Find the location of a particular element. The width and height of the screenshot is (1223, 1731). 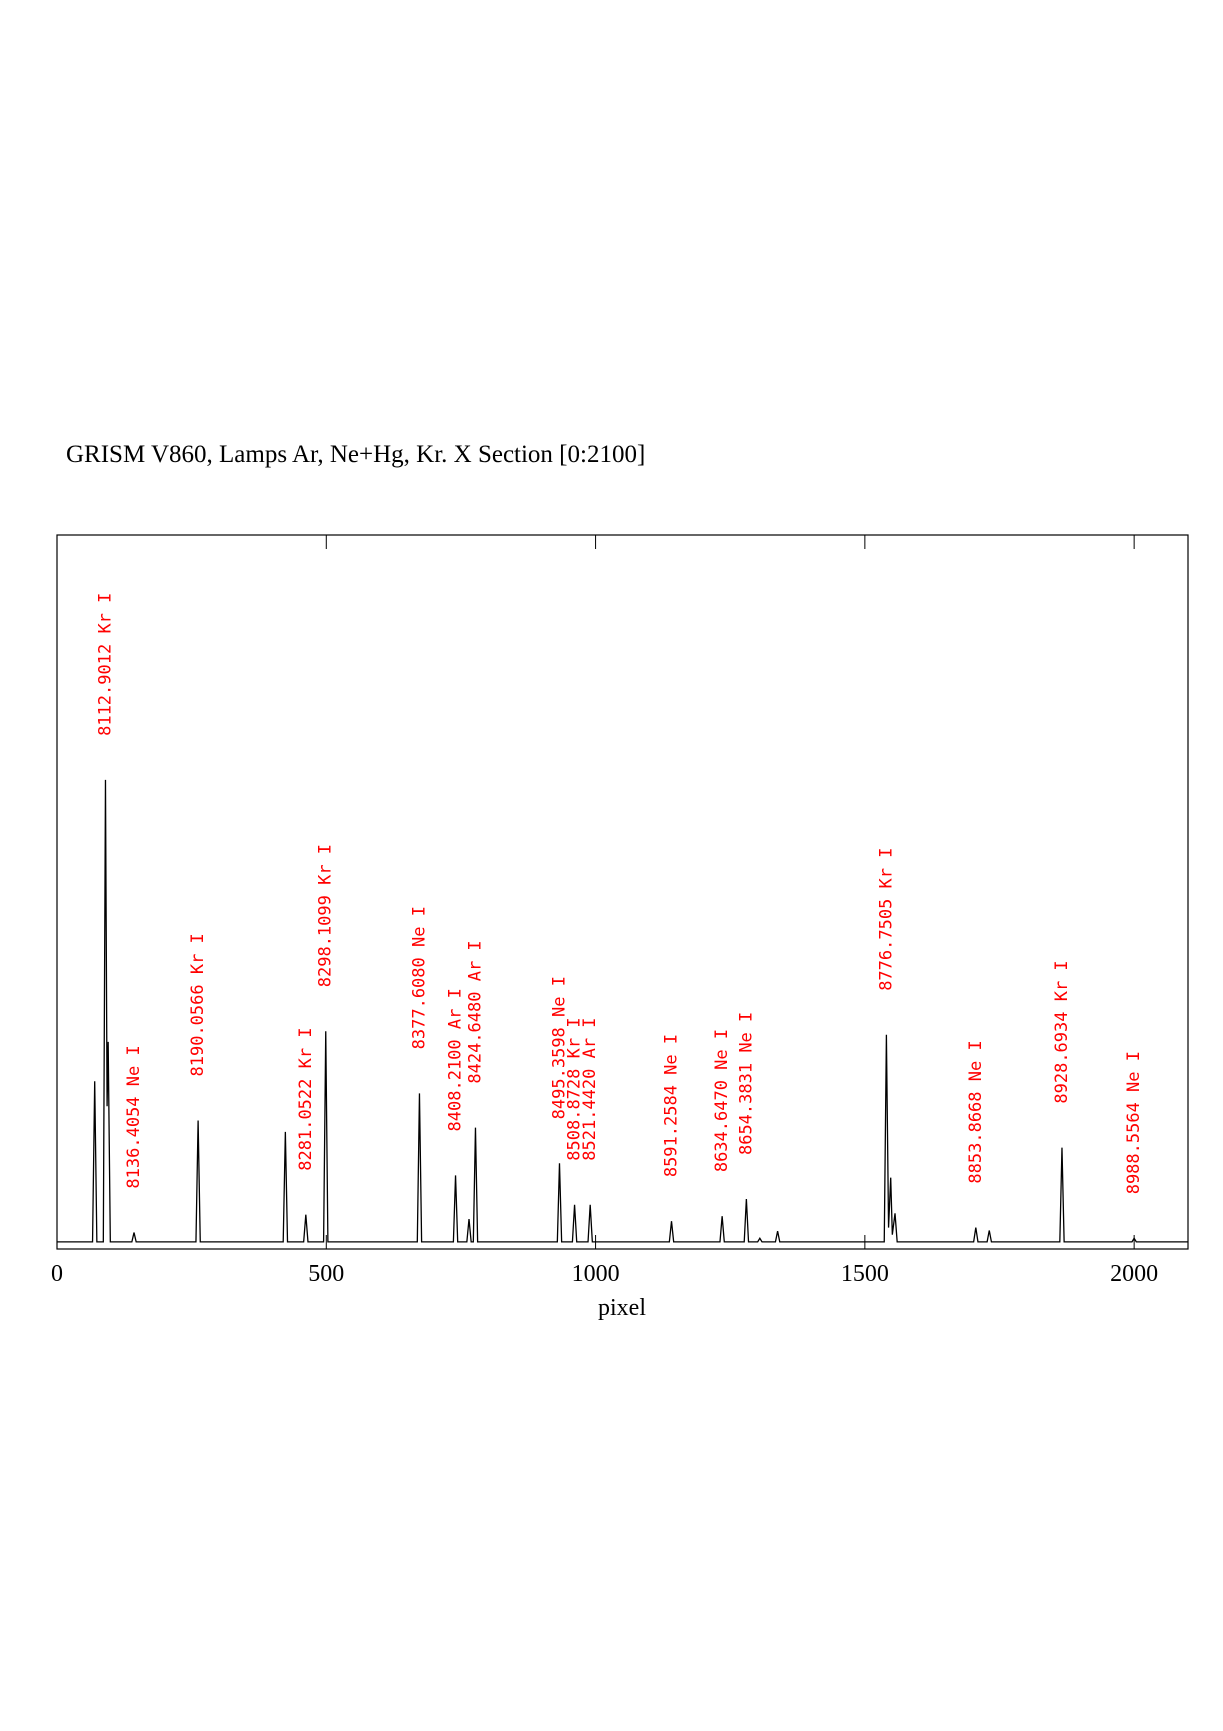

line-annotation: 8776.7505 Kr I is located at coordinates (886, 919).